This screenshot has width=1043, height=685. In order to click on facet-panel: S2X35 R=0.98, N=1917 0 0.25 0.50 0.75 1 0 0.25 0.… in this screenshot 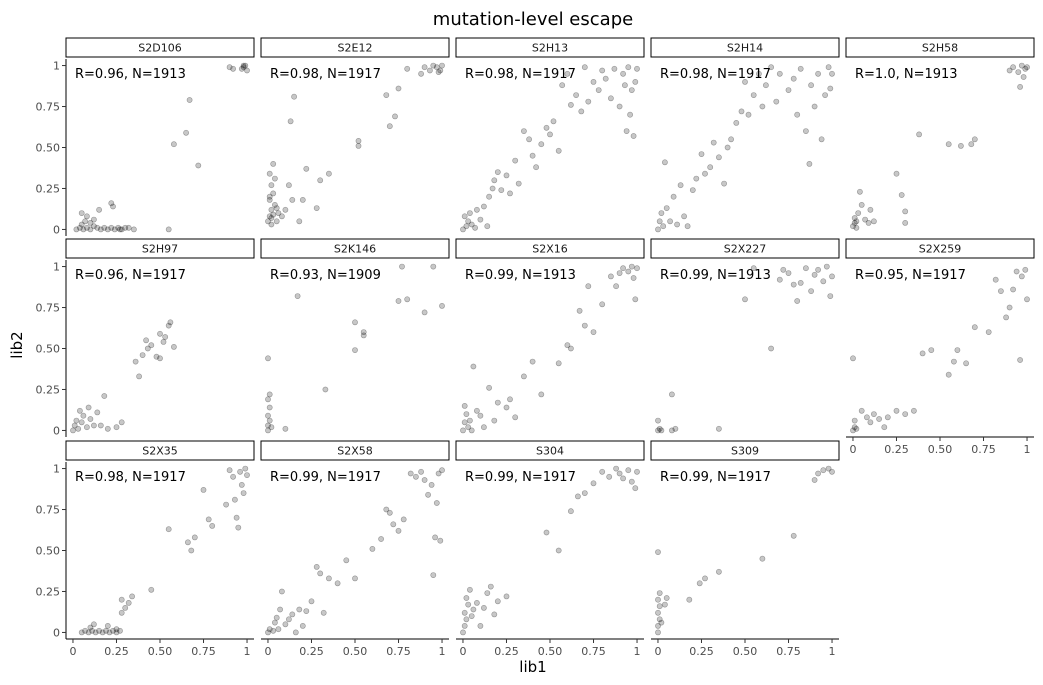, I will do `click(145, 549)`.